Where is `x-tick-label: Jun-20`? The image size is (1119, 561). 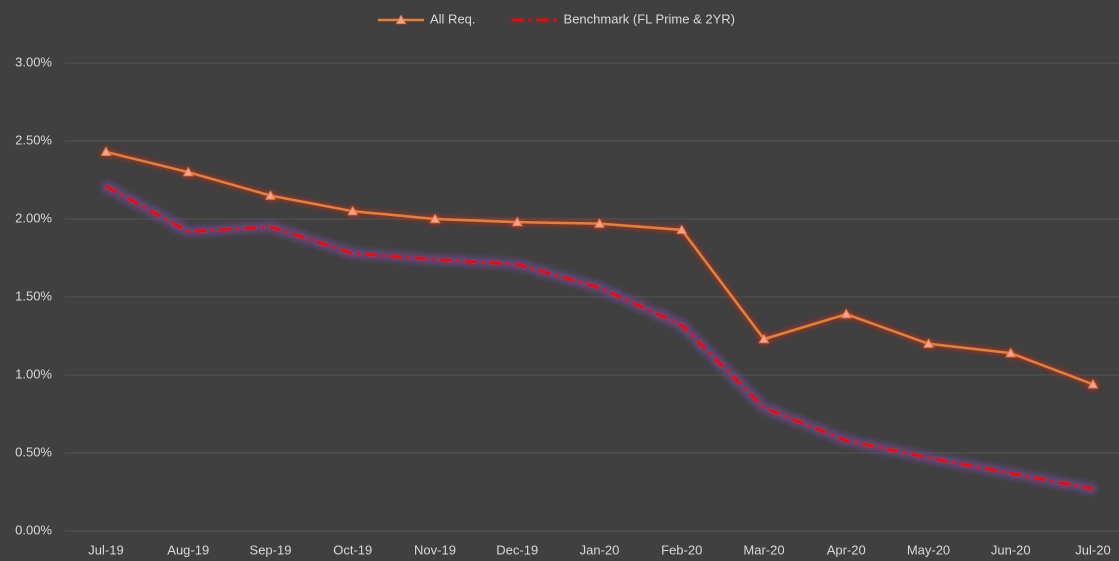
x-tick-label: Jun-20 is located at coordinates (1011, 549).